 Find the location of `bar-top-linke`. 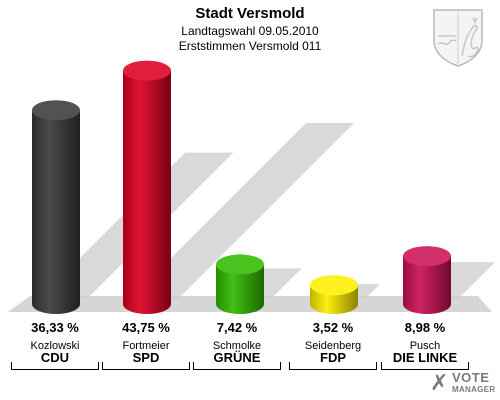

bar-top-linke is located at coordinates (427, 256).